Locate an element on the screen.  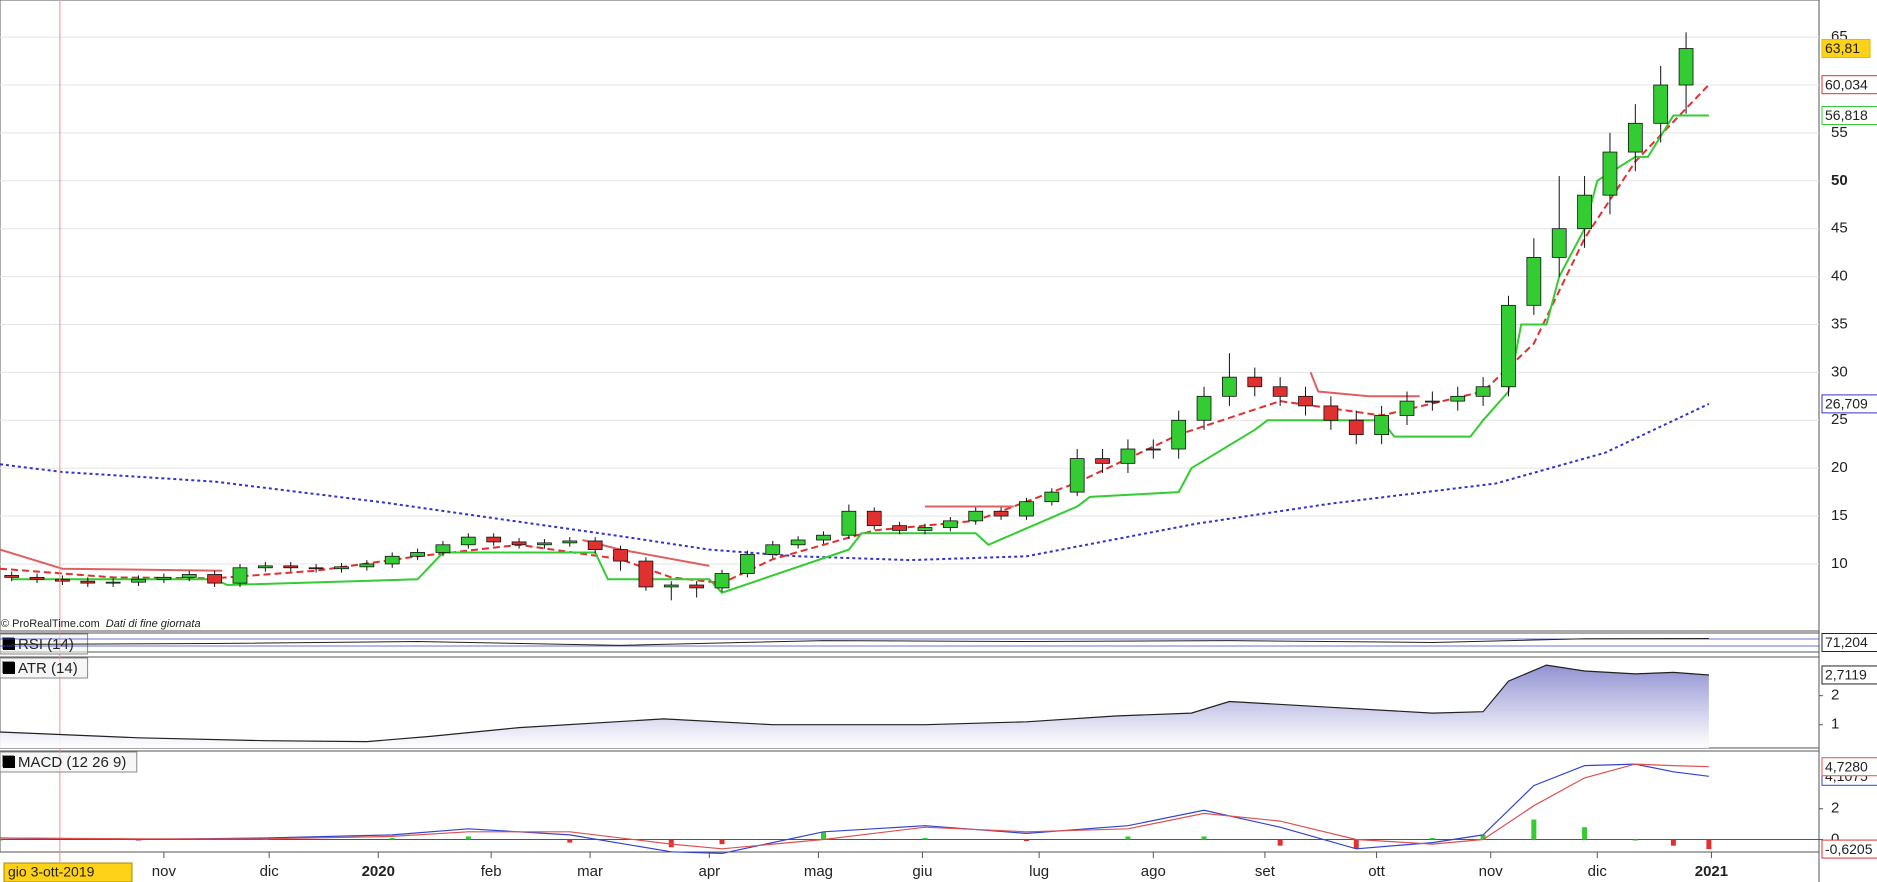
indicator-title: ATR (14) is located at coordinates (48, 668).